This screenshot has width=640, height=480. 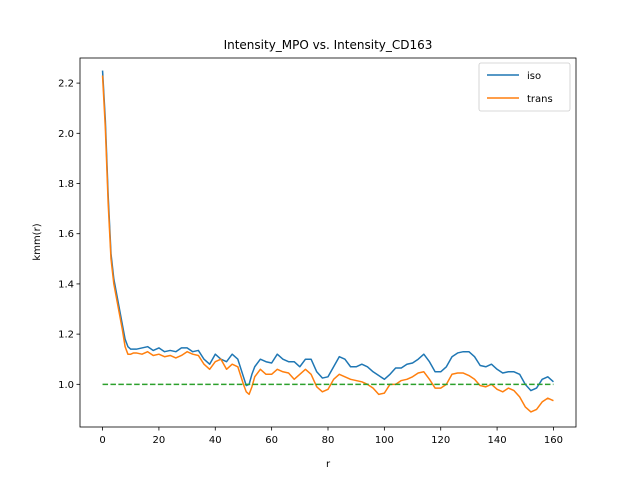 I want to click on chart-title: Intensity_MPO vs. Intensity_CD163, so click(x=328, y=45).